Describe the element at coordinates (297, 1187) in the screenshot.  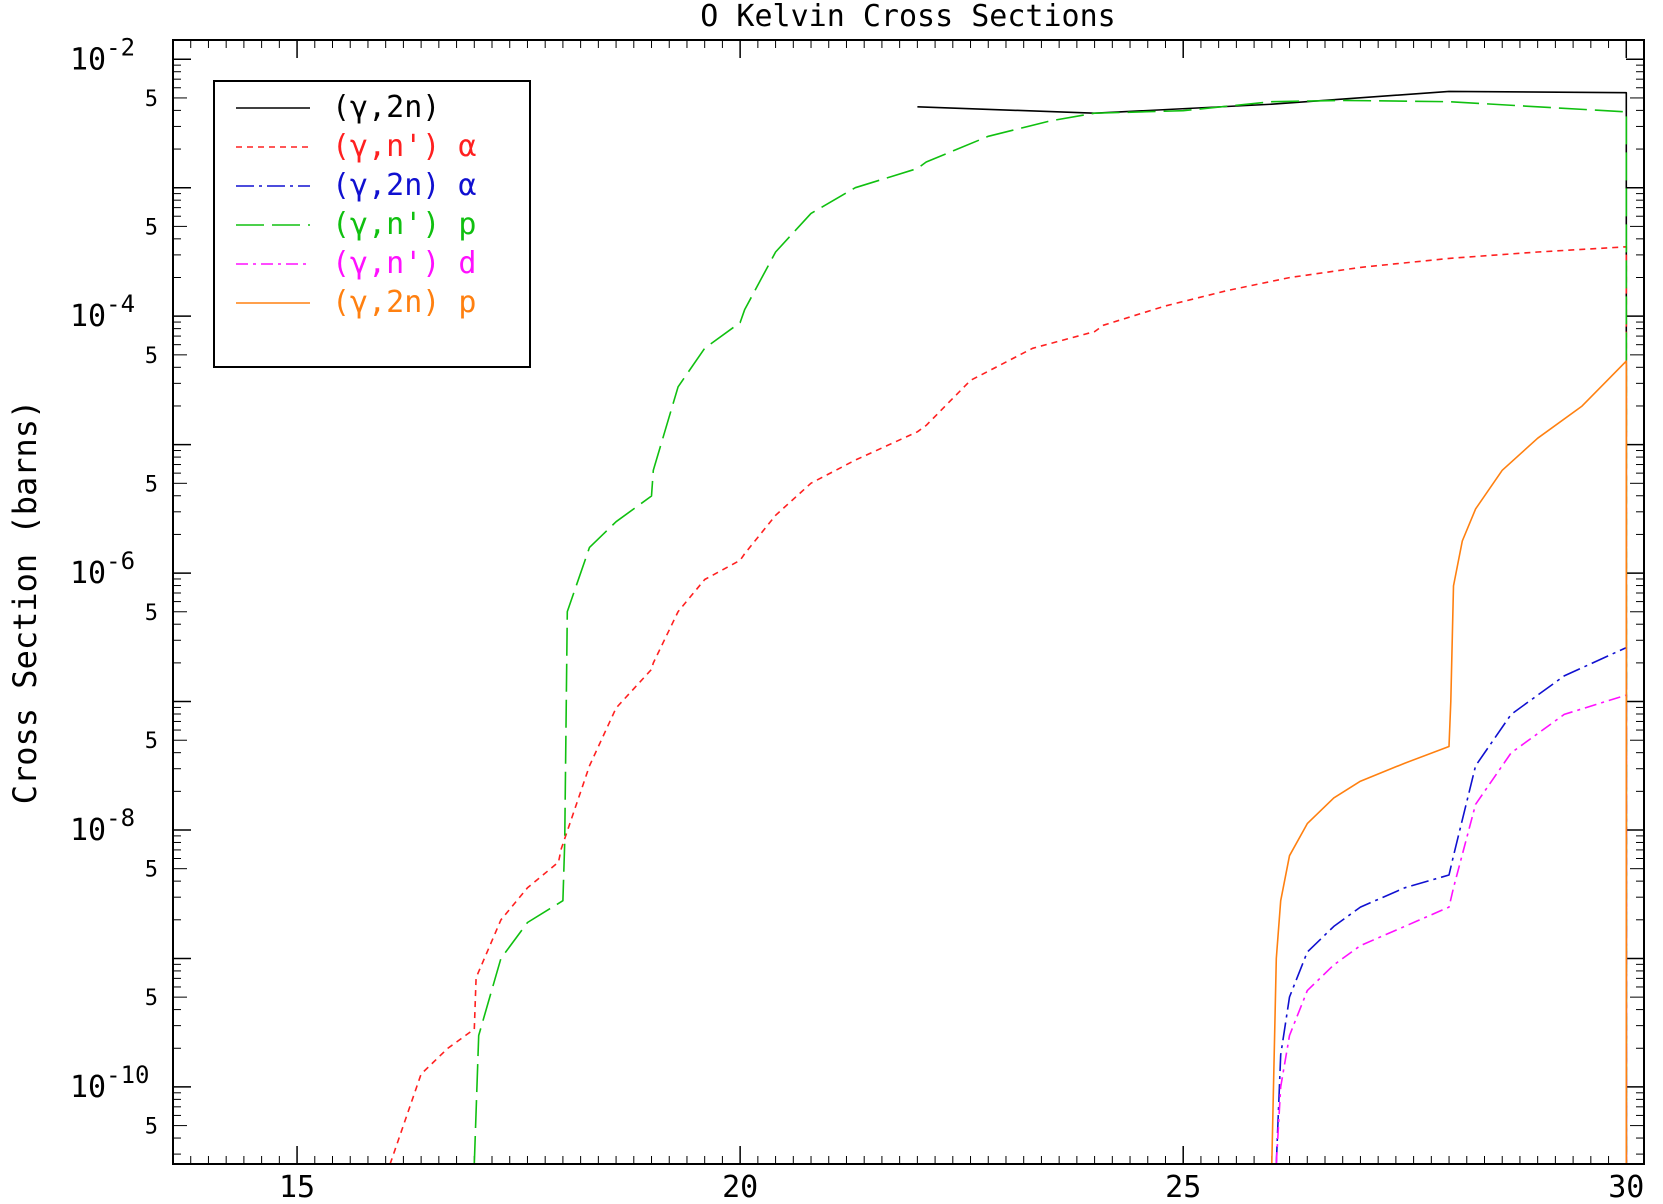
I see `x-tick-label: 15` at that location.